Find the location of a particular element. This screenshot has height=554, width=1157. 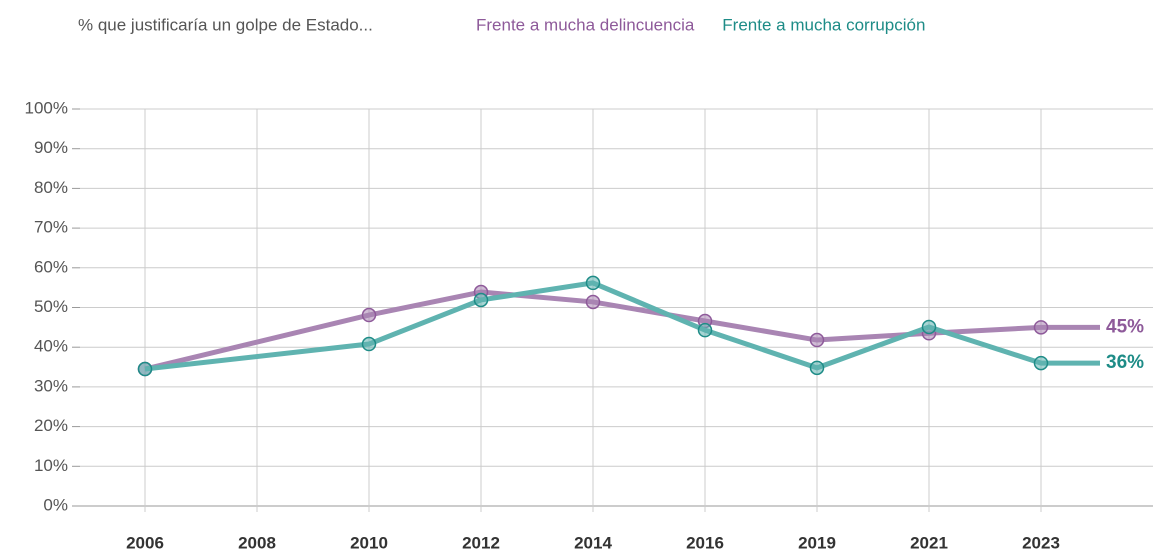

y-tick-label: 70% is located at coordinates (51, 227).